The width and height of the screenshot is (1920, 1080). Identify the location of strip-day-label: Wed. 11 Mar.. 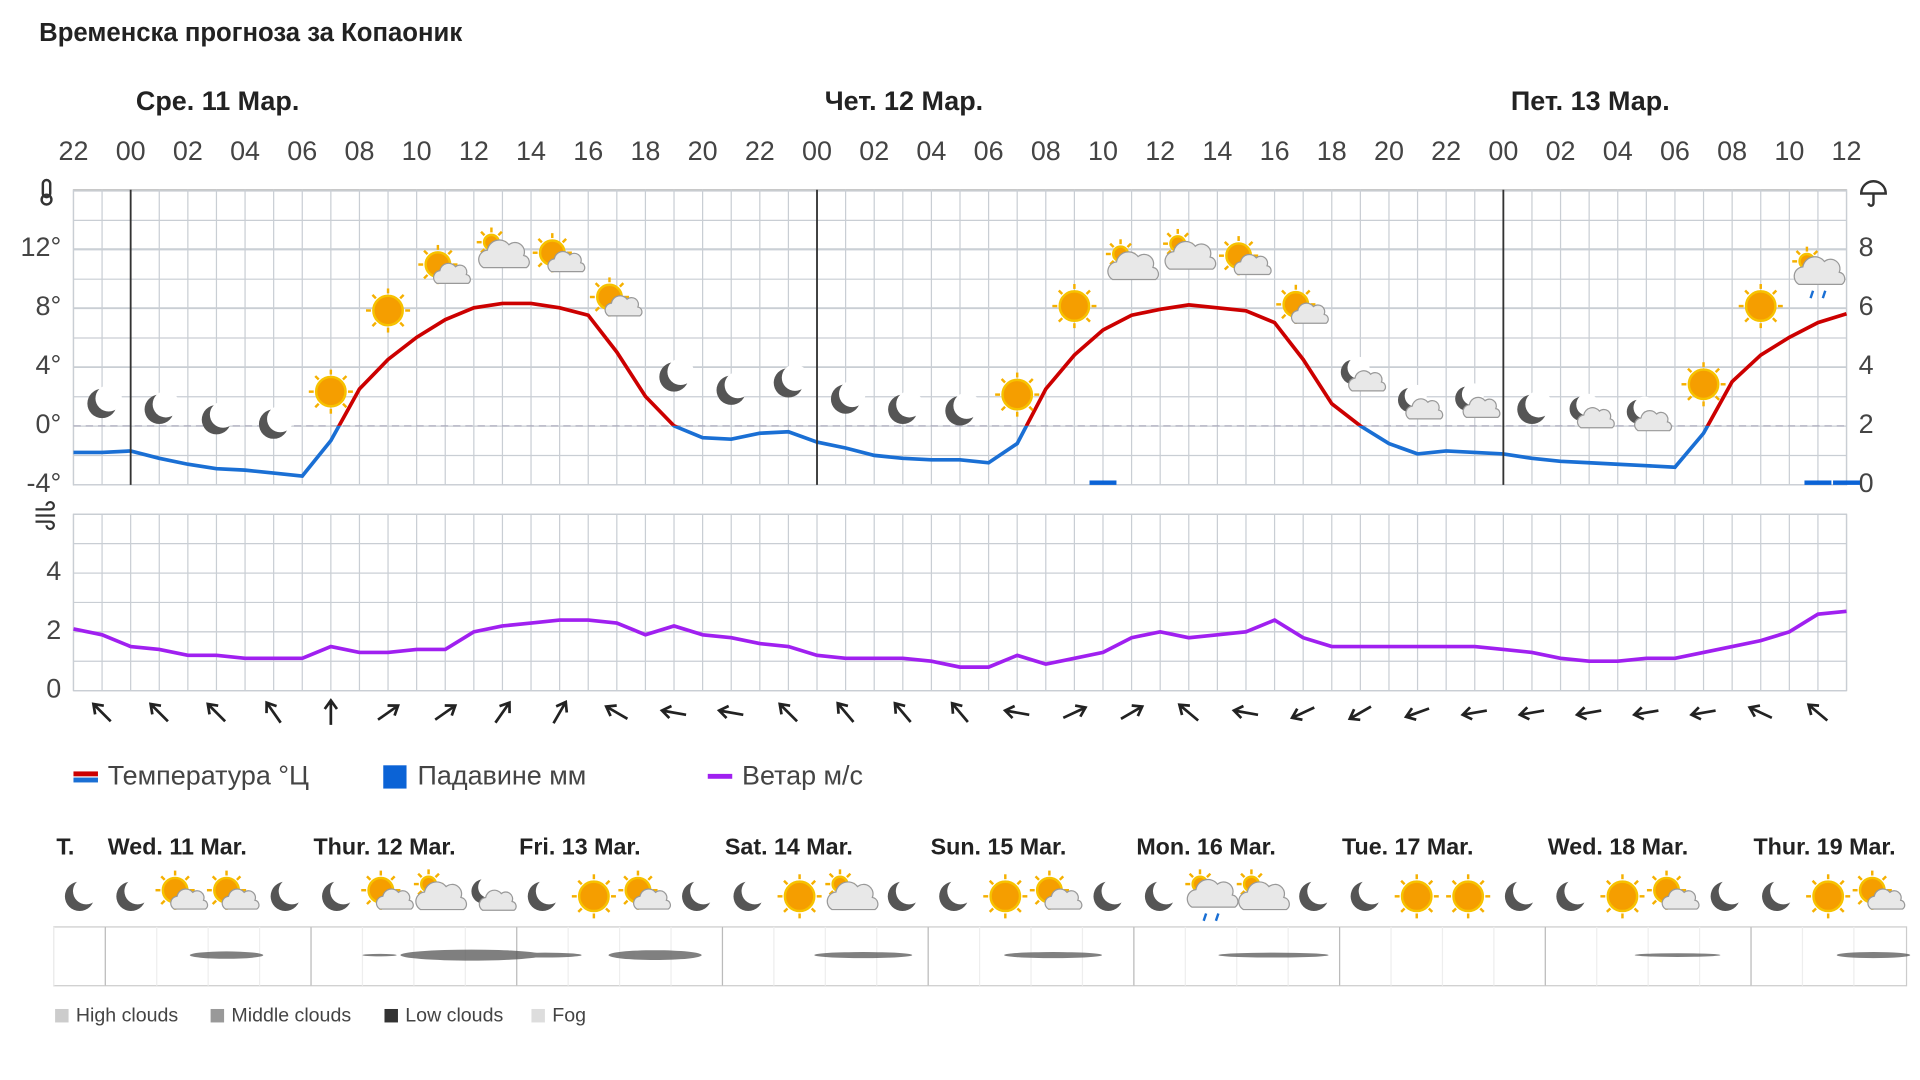
(177, 847).